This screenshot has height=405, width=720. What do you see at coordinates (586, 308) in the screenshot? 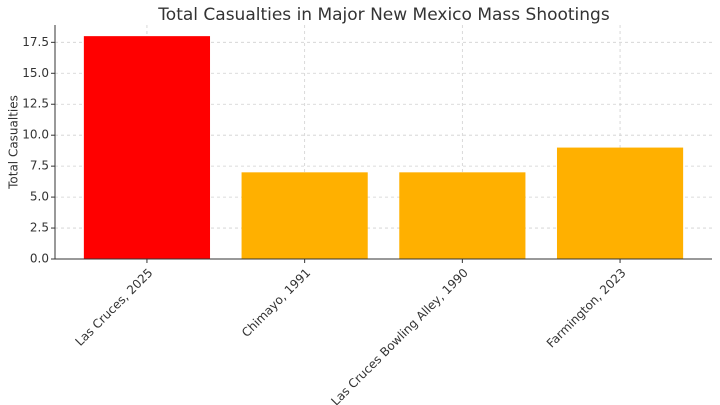
I see `x-tick-label: Farmington, 2023` at bounding box center [586, 308].